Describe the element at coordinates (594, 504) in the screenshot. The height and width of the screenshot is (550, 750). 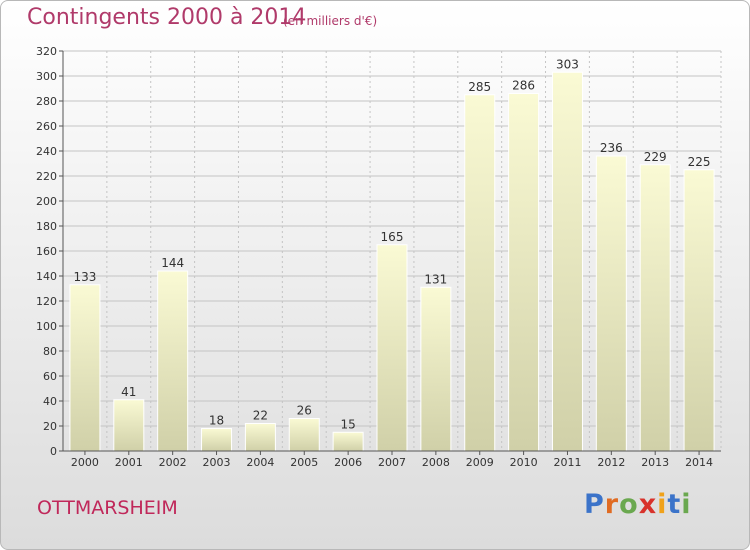
I see `logo-letter: P` at that location.